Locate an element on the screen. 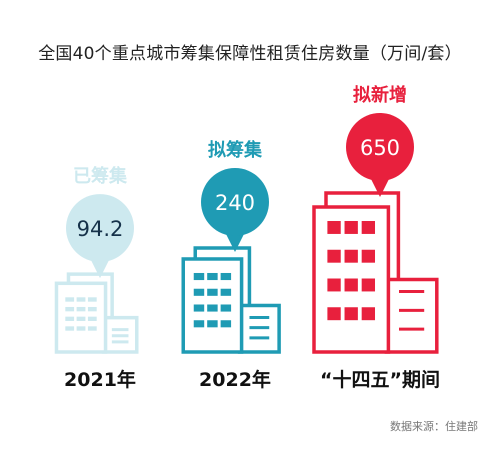  value-label-0: 94.2 is located at coordinates (100, 229).